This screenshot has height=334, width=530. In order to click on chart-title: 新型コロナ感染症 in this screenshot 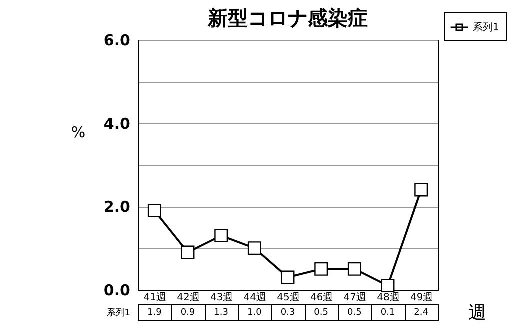, I will do `click(287, 18)`.